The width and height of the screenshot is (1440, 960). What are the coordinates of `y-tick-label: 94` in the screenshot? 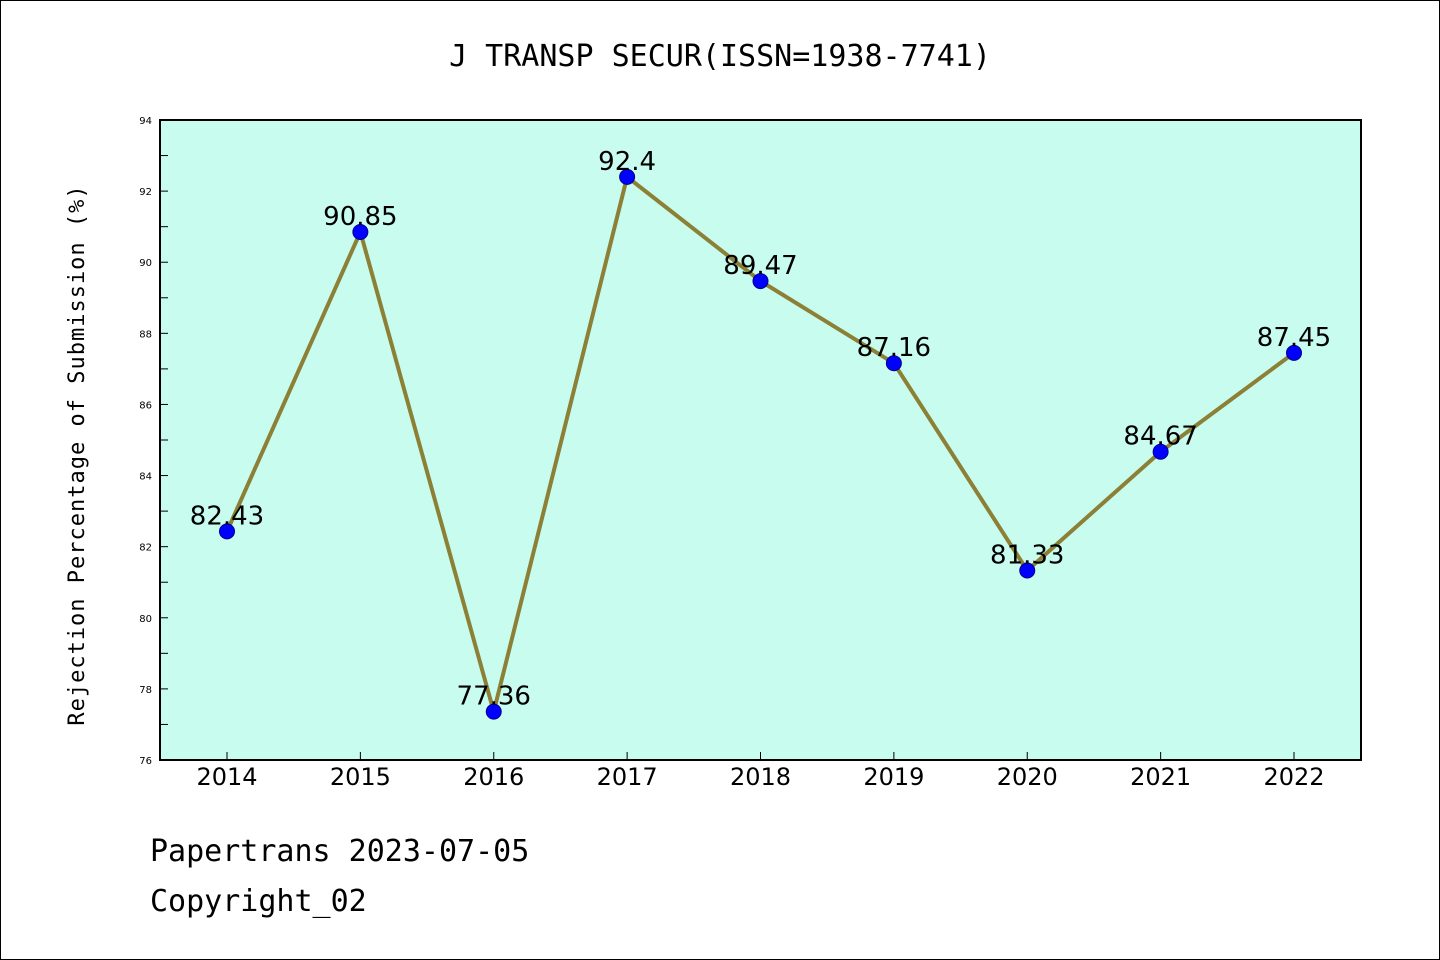 It's located at (145, 121).